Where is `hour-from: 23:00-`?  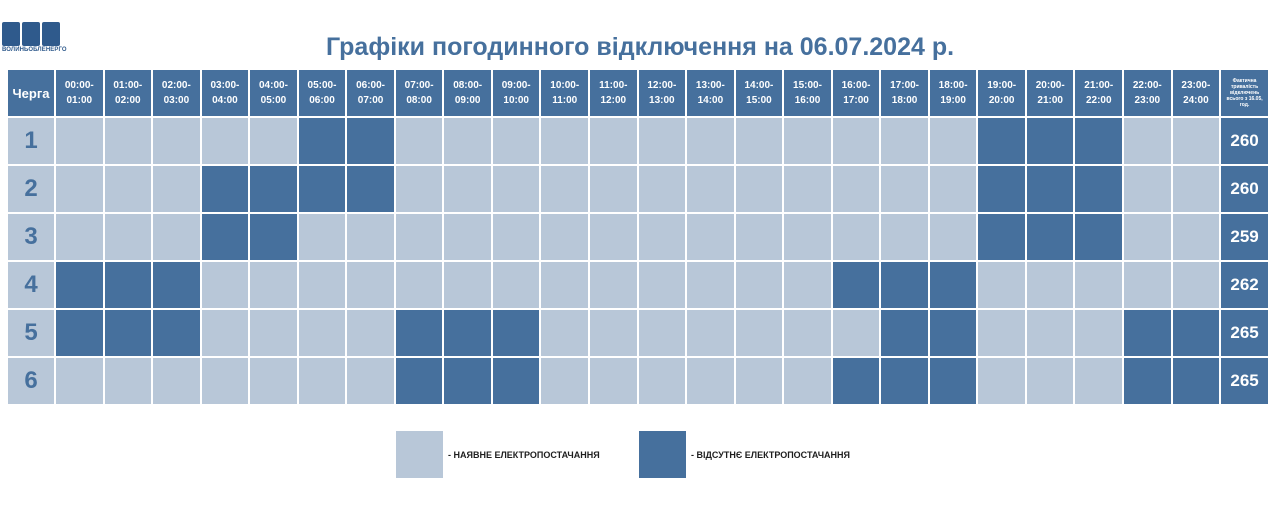
hour-from: 23:00- is located at coordinates (1196, 85).